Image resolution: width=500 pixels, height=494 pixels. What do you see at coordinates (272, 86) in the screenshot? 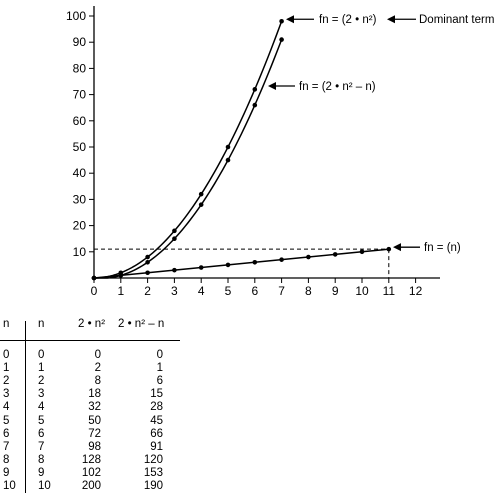
I see `series-2n2-minus-n-arrow-head` at bounding box center [272, 86].